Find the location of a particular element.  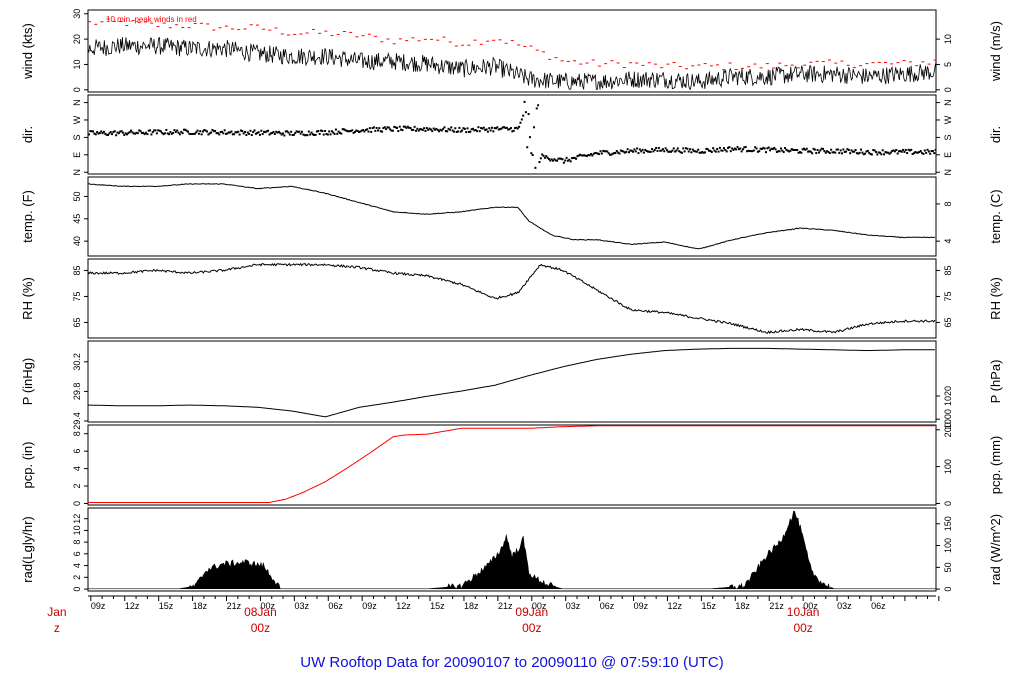

left-tick-label: 85 is located at coordinates (77, 270).